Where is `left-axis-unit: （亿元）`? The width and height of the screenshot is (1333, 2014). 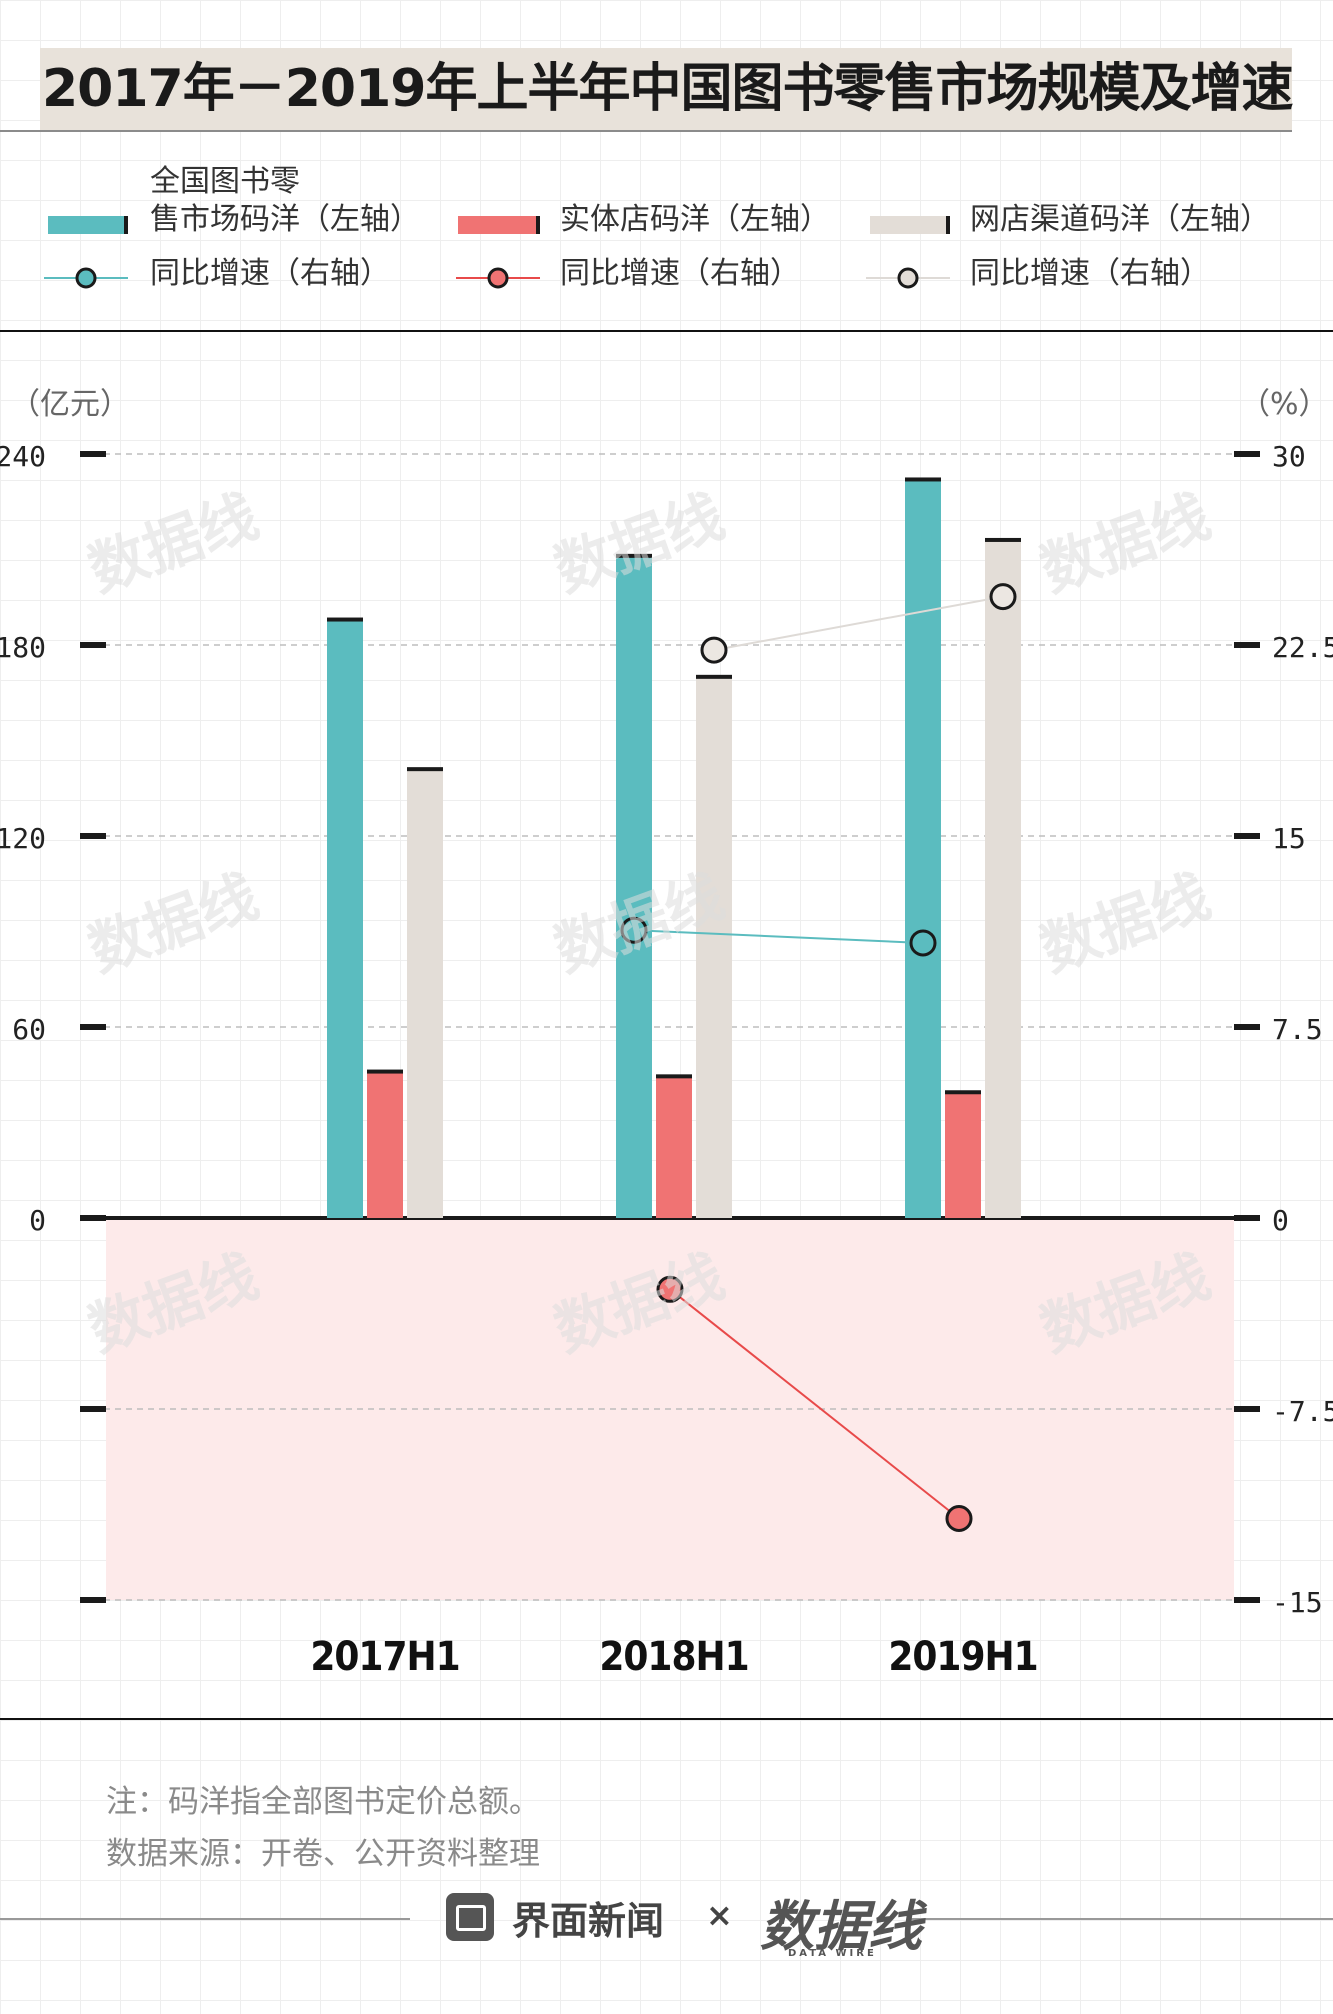 left-axis-unit: （亿元） is located at coordinates (70, 404).